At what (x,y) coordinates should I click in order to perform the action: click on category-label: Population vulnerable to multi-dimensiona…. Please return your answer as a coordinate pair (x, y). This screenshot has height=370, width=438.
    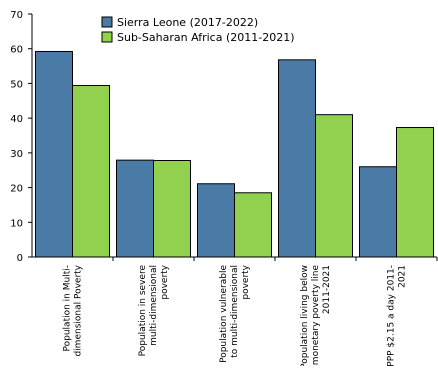
    Looking at the image, I should click on (235, 313).